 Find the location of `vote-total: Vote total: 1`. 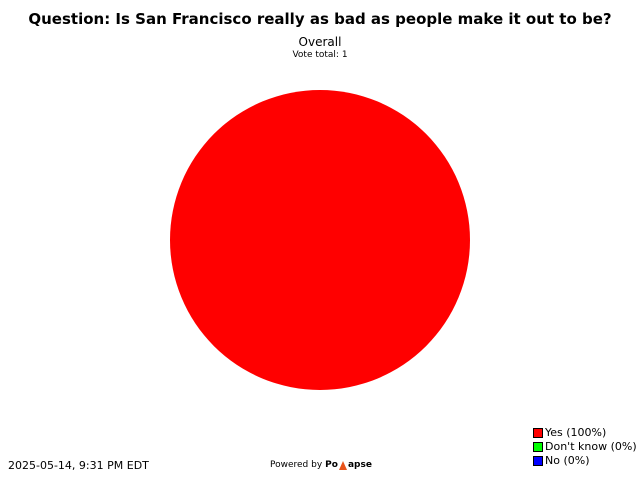

vote-total: Vote total: 1 is located at coordinates (320, 55).